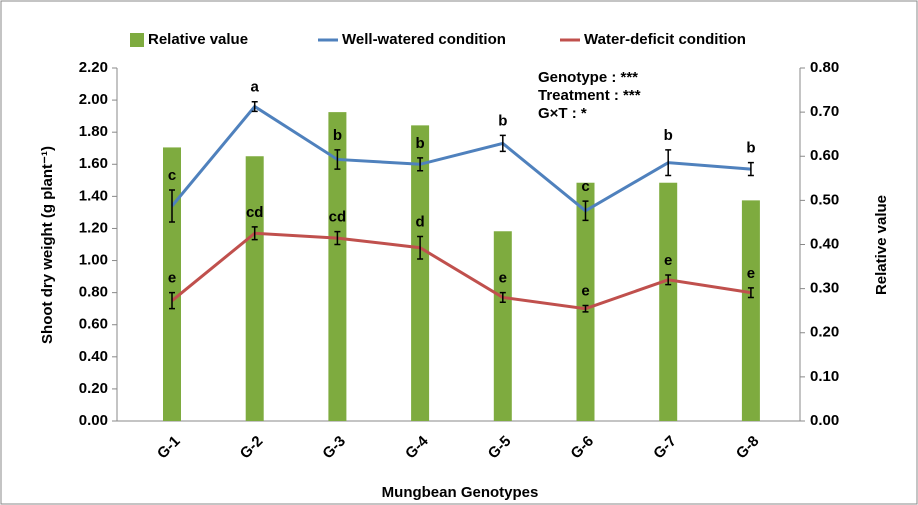 This screenshot has height=505, width=918. I want to click on y-tick-label: 0.80, so click(93, 292).